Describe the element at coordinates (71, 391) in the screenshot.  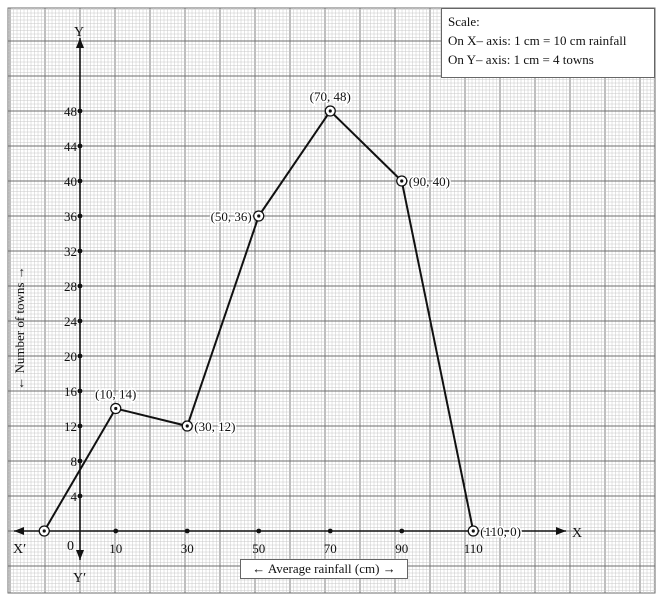
I see `y-tick-label: 16` at that location.